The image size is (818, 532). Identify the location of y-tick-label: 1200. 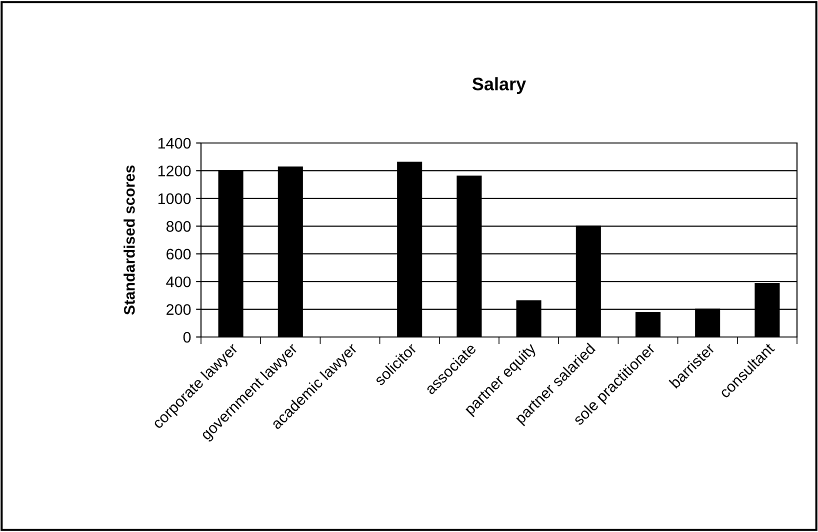
(174, 171).